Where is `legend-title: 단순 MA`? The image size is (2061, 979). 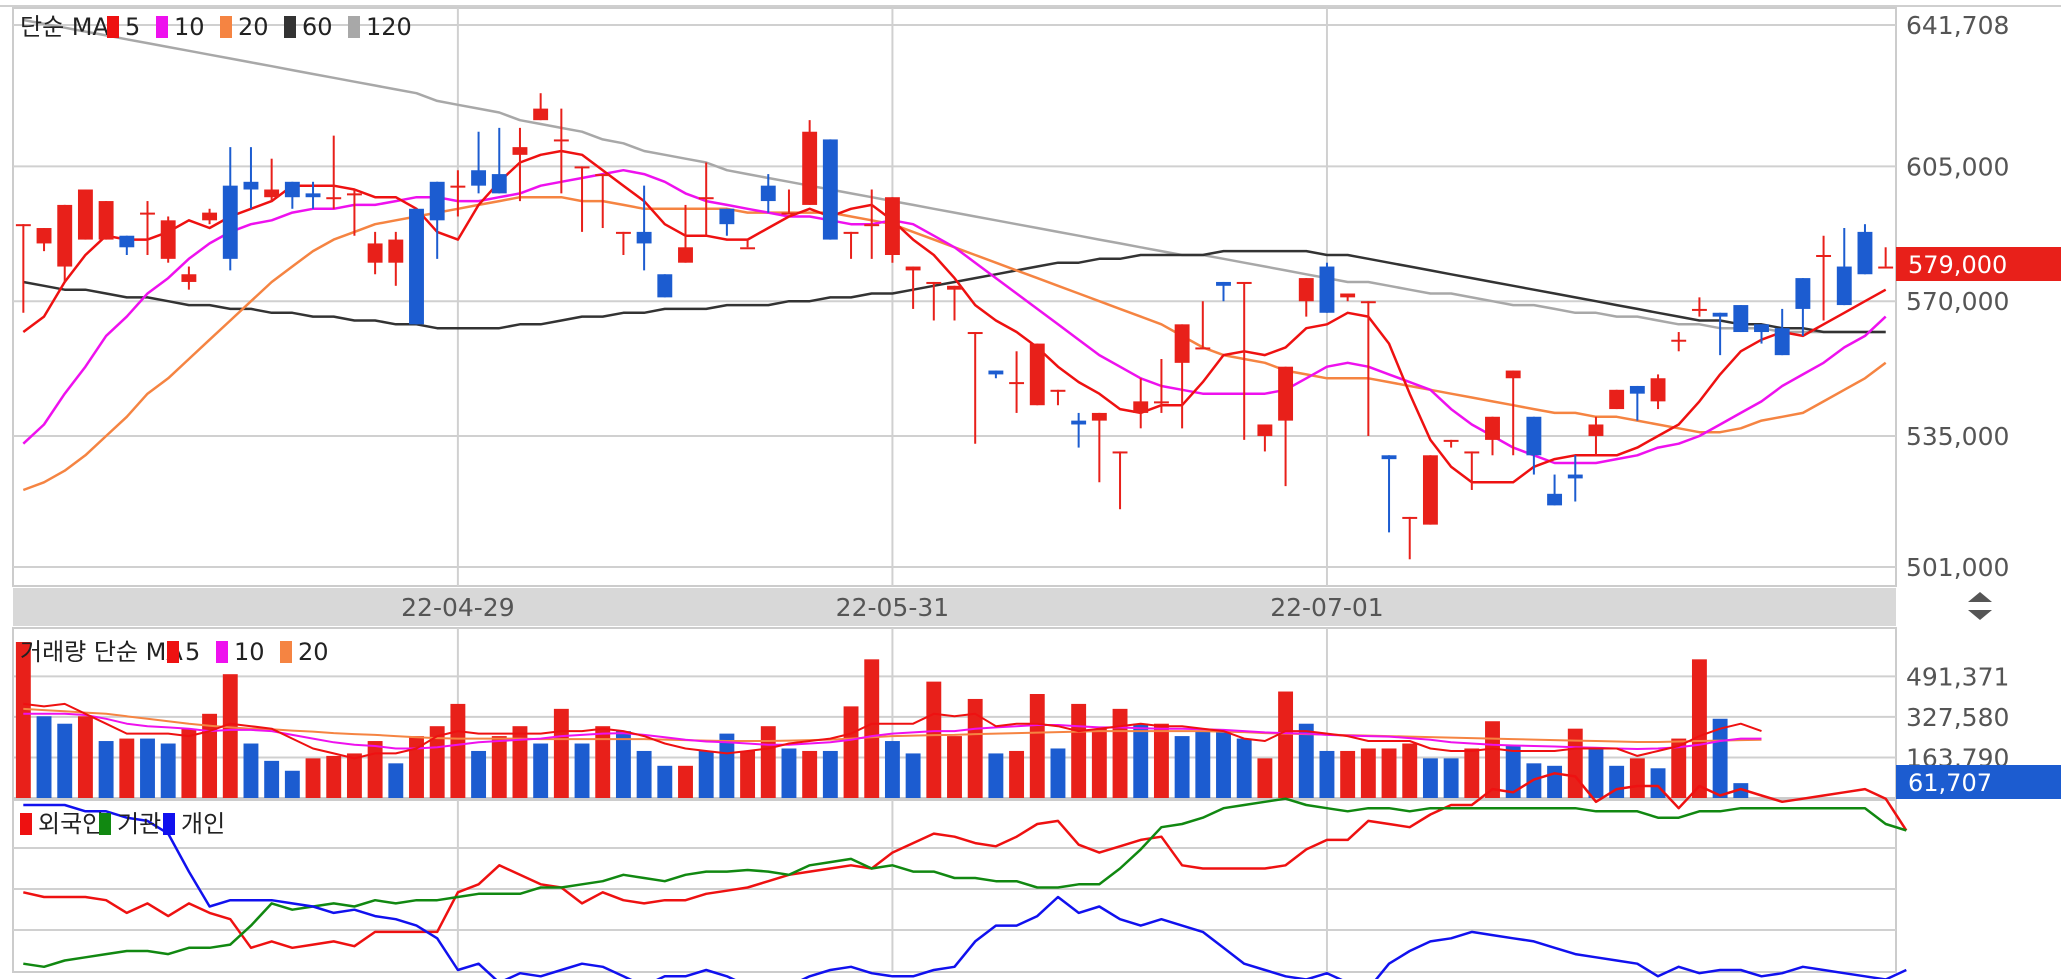
legend-title: 단순 MA is located at coordinates (64, 27).